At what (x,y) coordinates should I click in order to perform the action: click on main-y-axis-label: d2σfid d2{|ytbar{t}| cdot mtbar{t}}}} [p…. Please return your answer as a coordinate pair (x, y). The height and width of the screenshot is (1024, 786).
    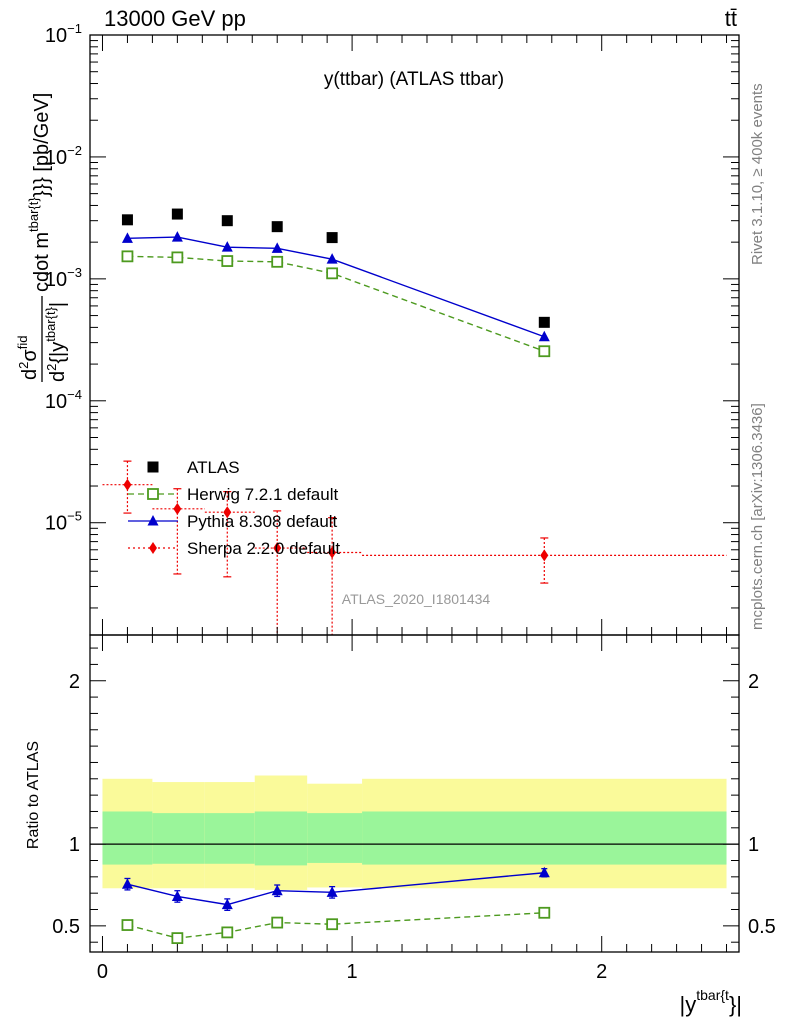
    Looking at the image, I should click on (42, 237).